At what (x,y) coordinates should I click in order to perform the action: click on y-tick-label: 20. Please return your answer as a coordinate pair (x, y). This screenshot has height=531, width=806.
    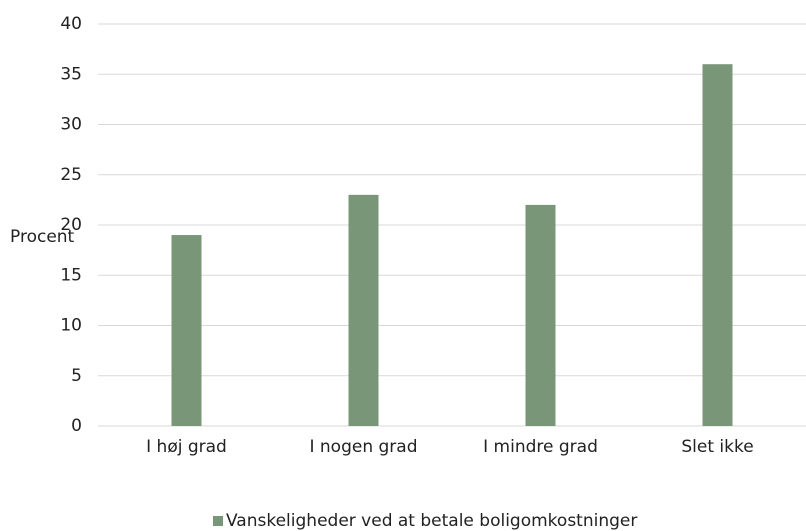
    Looking at the image, I should click on (71, 225).